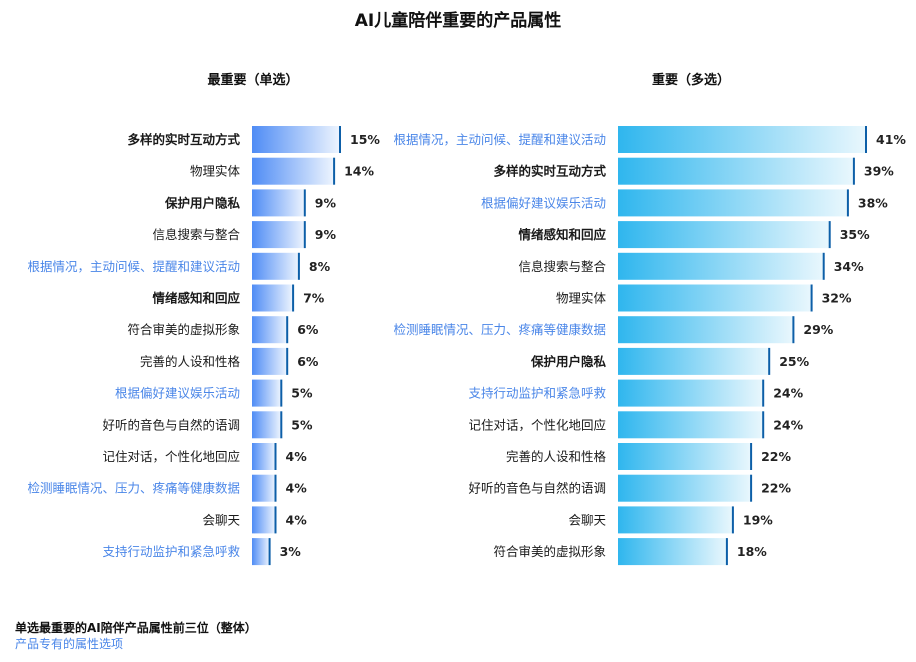 This screenshot has width=916, height=662. I want to click on right-category-label: 根据偏好建议娱乐活动, so click(543, 202).